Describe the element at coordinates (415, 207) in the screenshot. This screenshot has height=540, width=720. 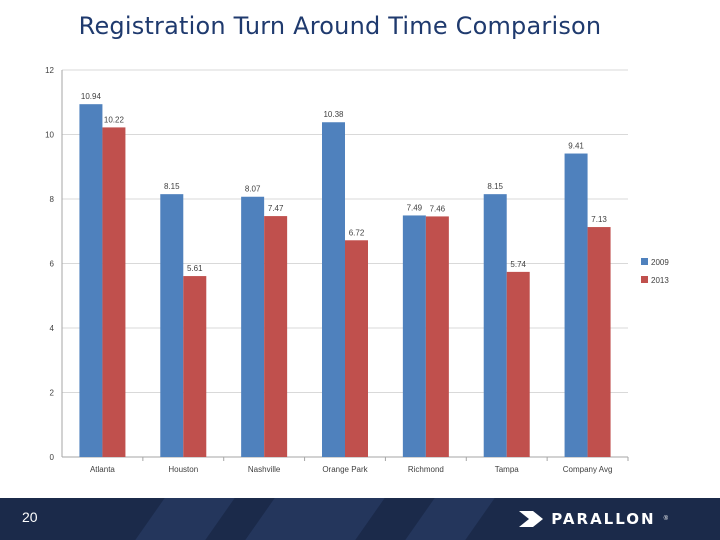
I see `data-label: 7.49` at that location.